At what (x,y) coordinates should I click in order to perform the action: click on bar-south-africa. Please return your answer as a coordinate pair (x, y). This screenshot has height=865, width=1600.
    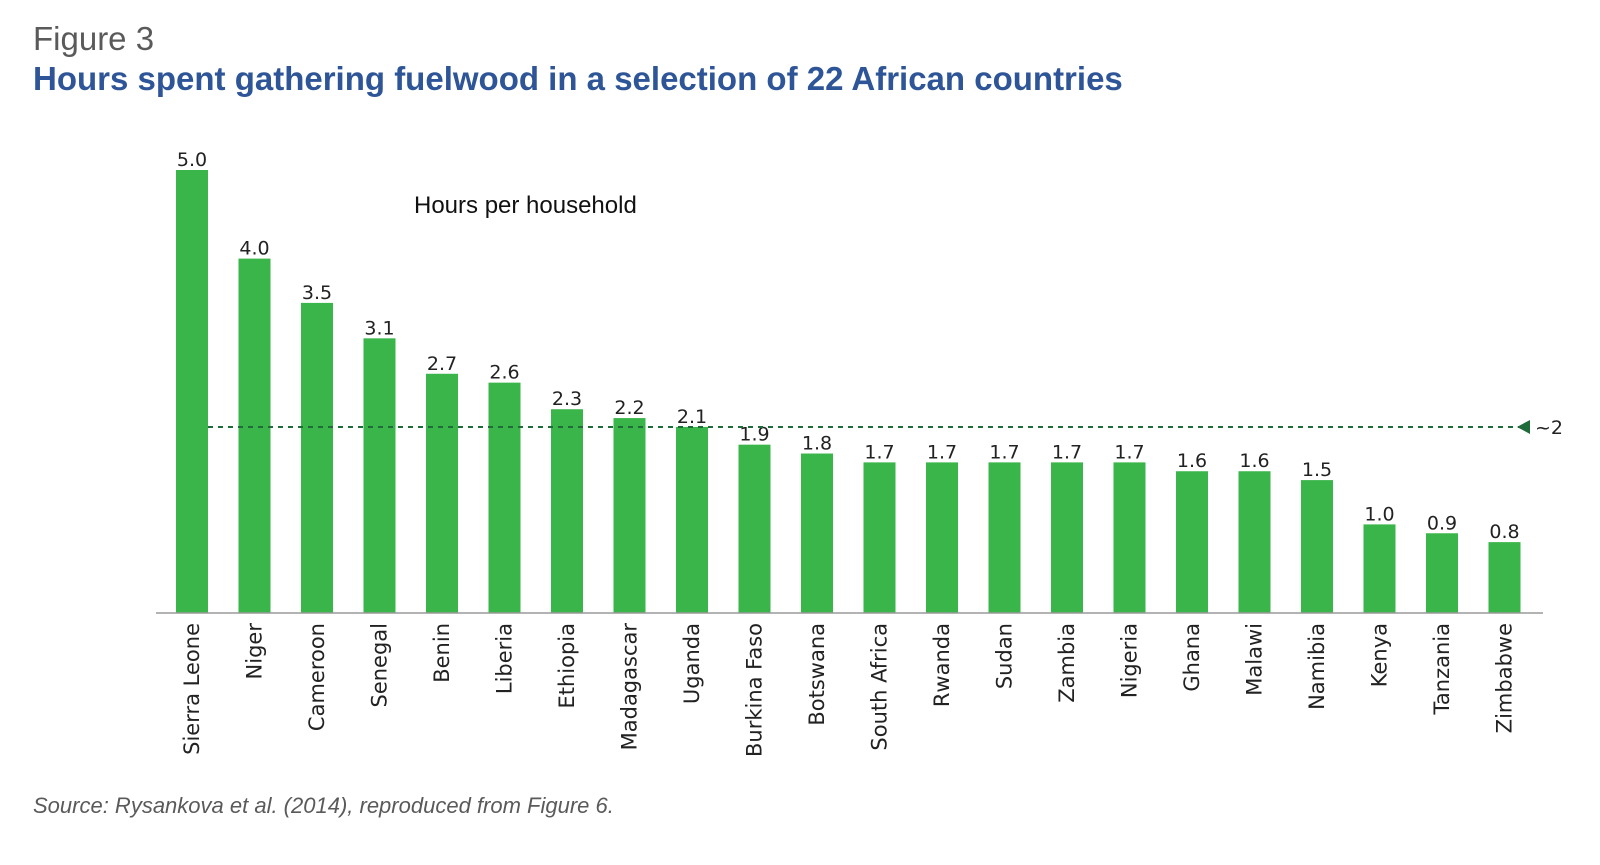
    Looking at the image, I should click on (879, 537).